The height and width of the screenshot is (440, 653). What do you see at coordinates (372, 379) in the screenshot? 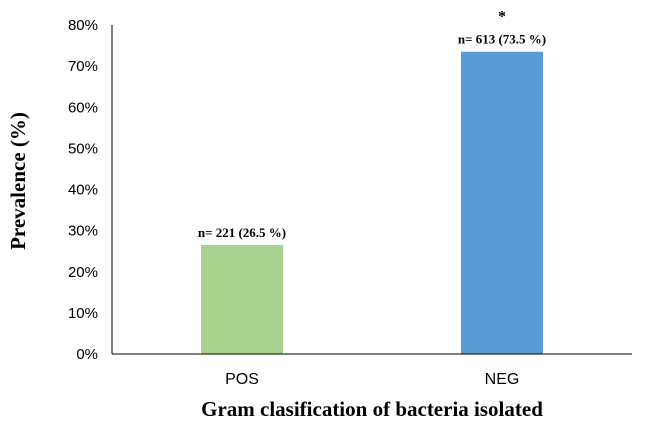
I see `x-axis-categories: POS NEG` at bounding box center [372, 379].